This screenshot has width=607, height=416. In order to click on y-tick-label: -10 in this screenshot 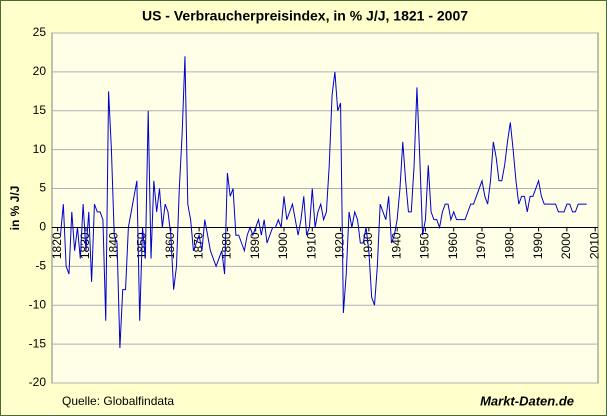, I will do `click(38, 304)`.